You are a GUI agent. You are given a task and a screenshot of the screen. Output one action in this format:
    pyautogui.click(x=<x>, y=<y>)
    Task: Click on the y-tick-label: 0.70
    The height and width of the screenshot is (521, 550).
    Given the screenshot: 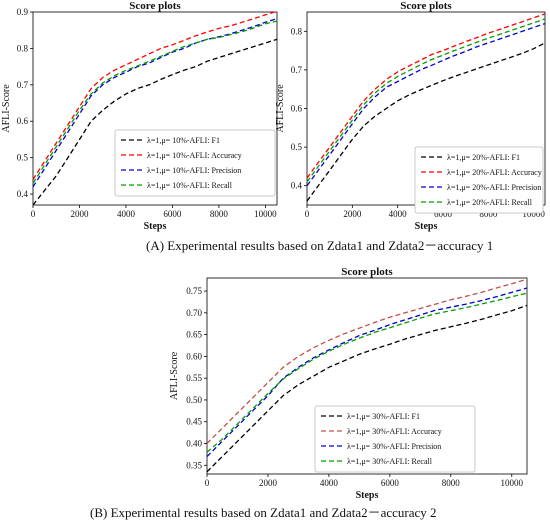 What is the action you would take?
    pyautogui.click(x=194, y=313)
    